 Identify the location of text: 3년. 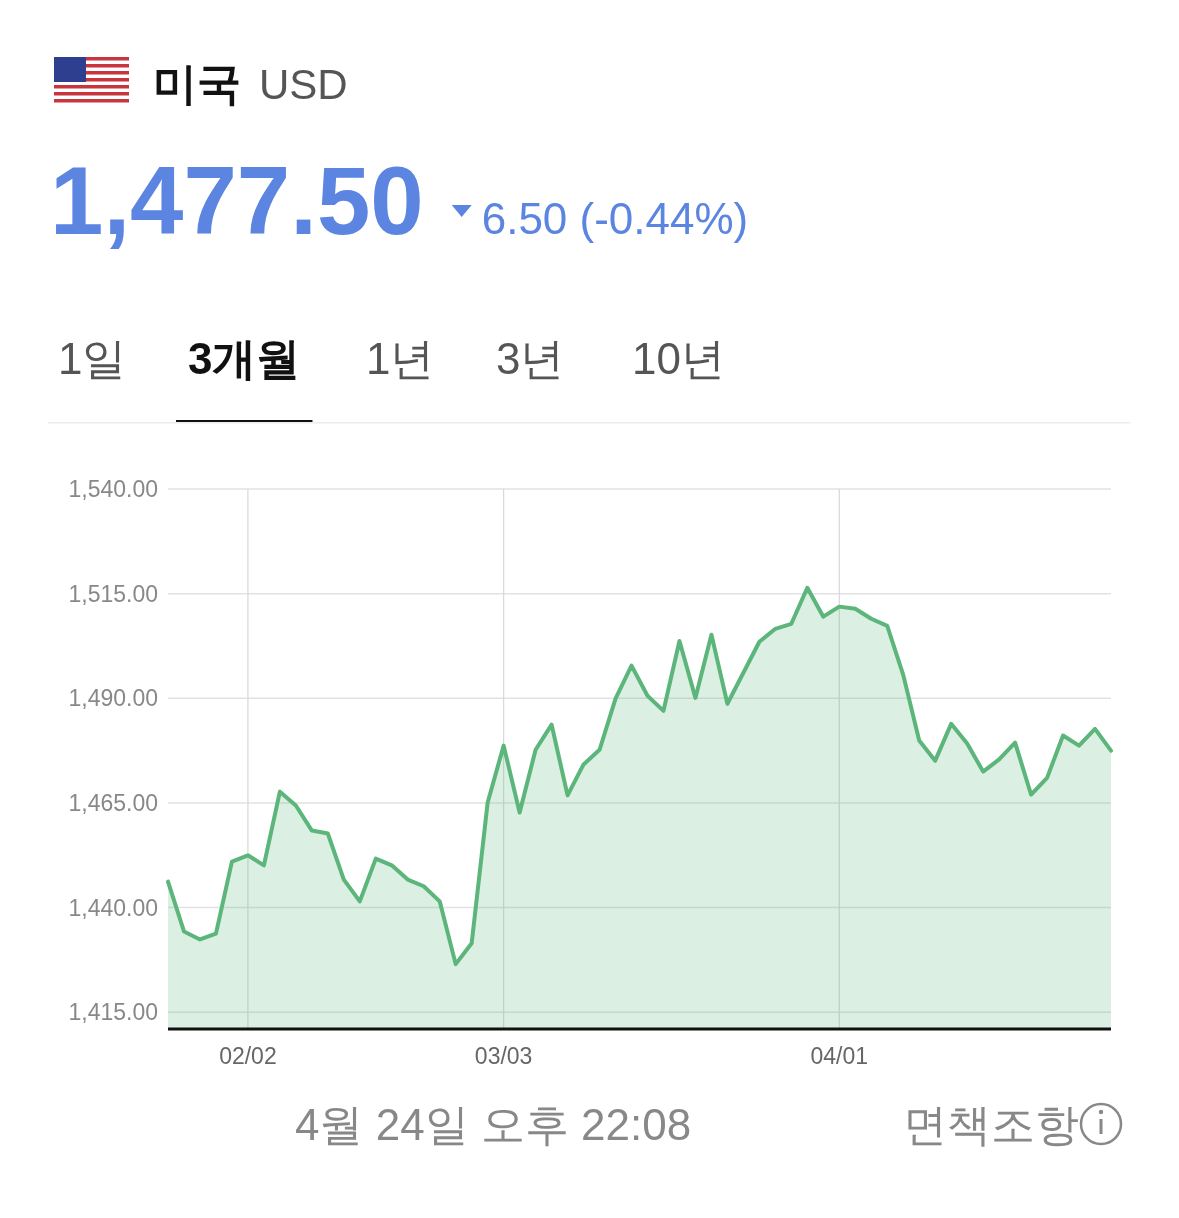
(530, 358).